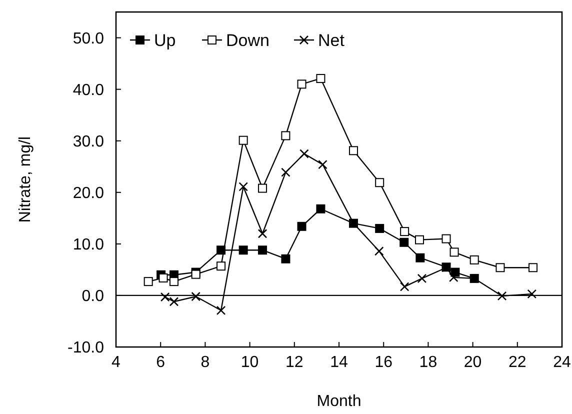  Describe the element at coordinates (428, 362) in the screenshot. I see `x-tick-label: 18` at that location.